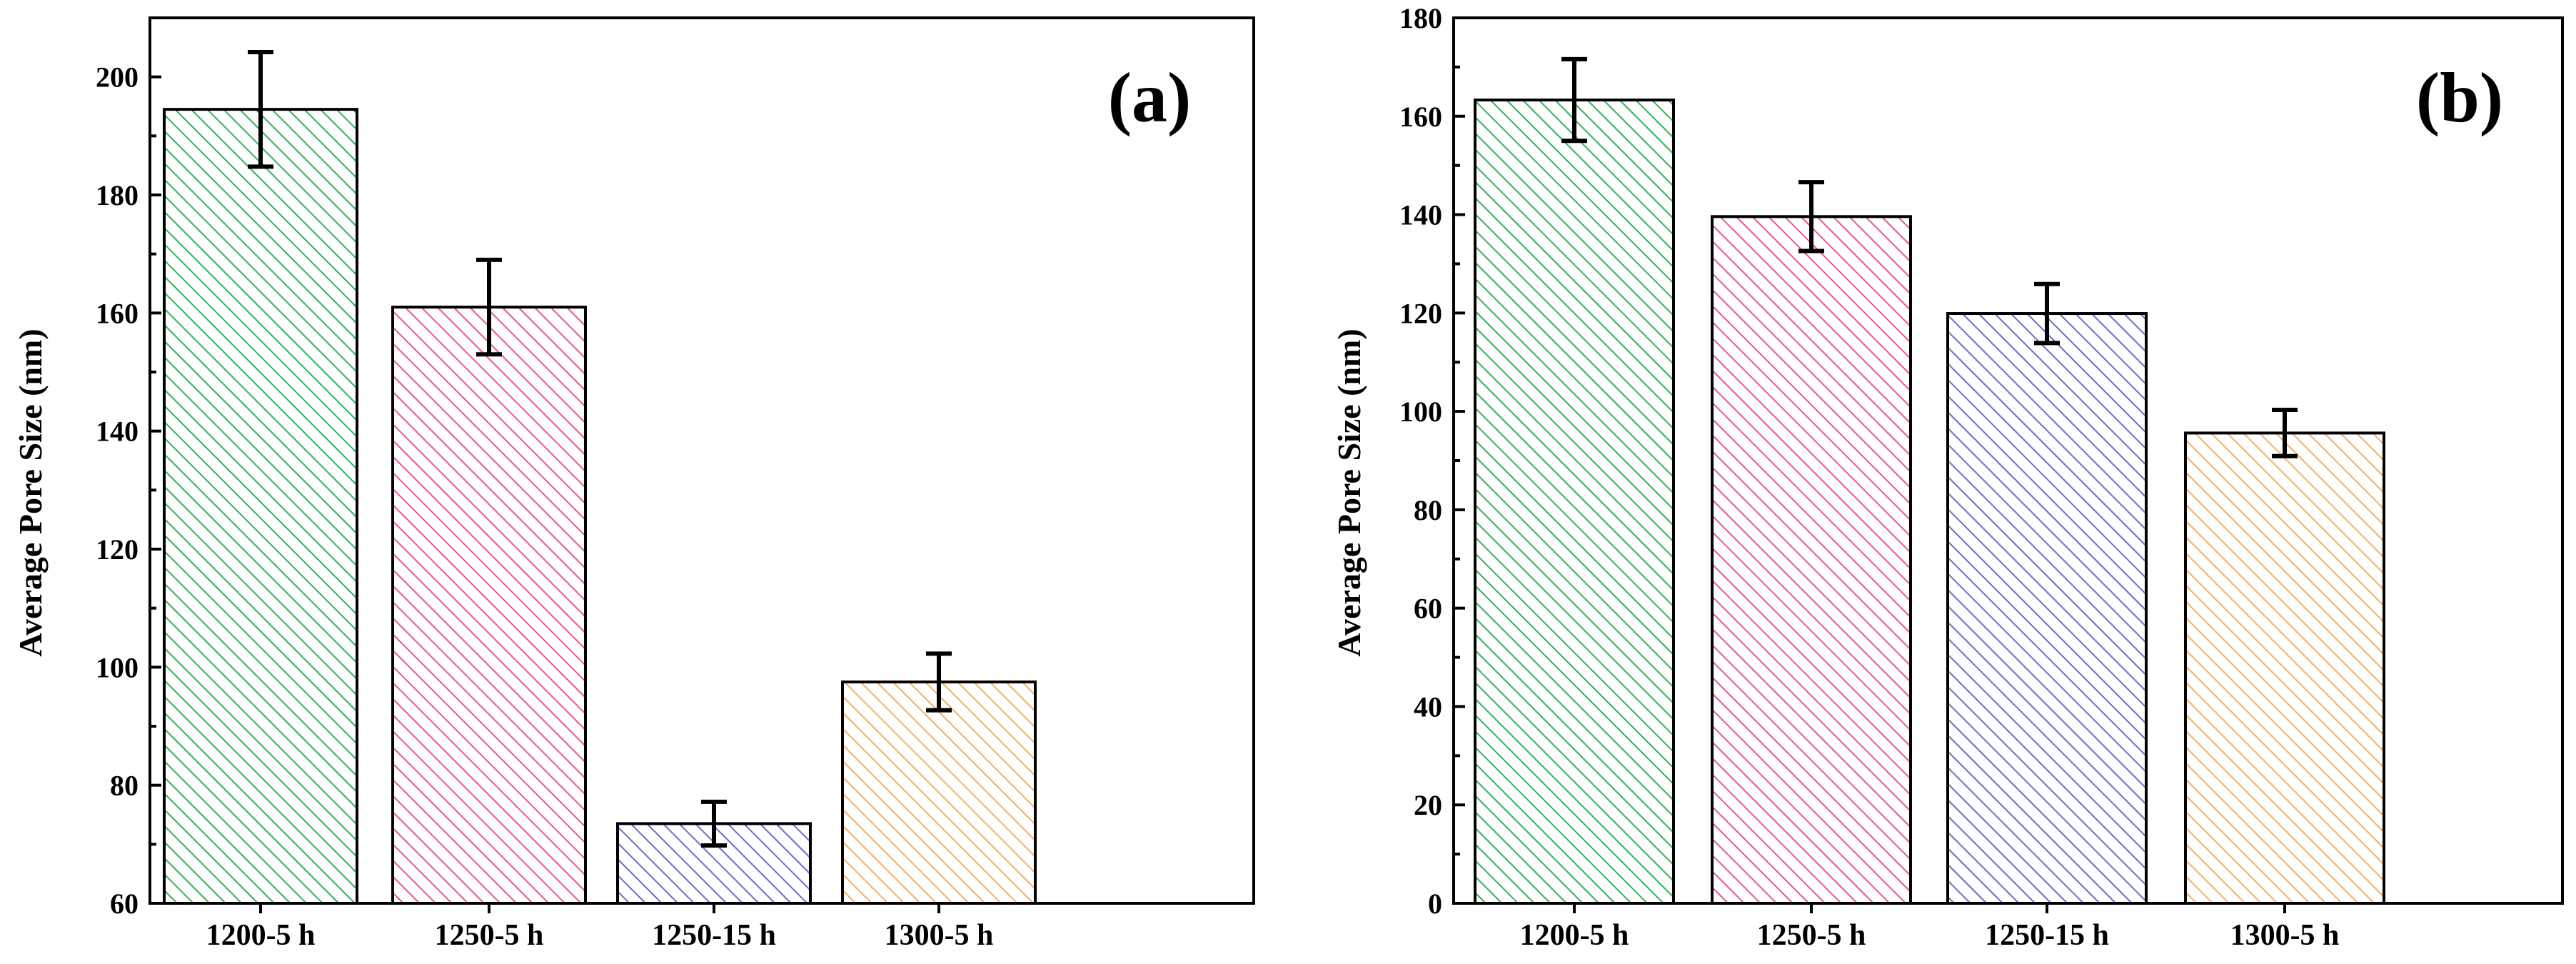 This screenshot has height=964, width=2576. Describe the element at coordinates (1435, 904) in the screenshot. I see `y-tick-label: 0` at that location.